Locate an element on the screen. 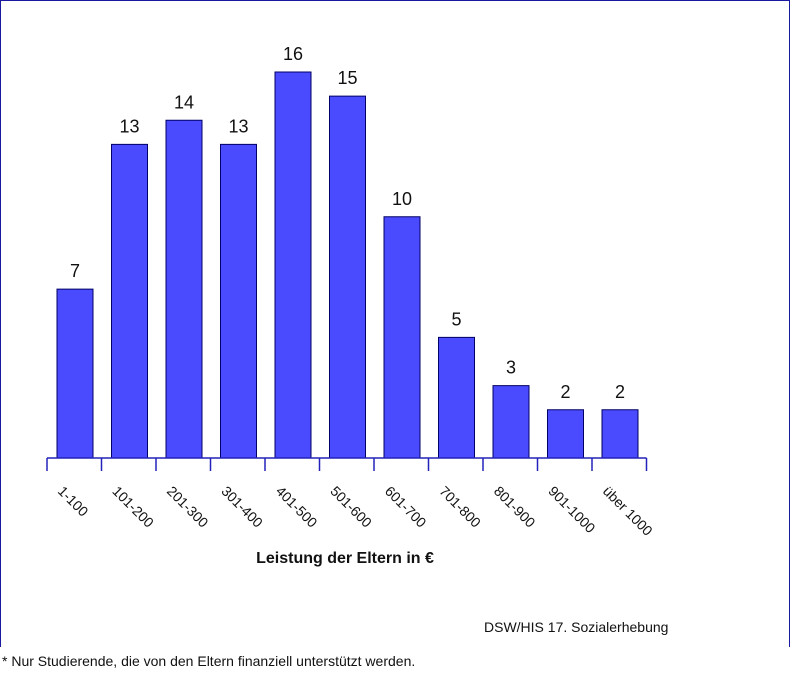 The width and height of the screenshot is (791, 675). tick-label-501-600: 501-600 is located at coordinates (351, 507).